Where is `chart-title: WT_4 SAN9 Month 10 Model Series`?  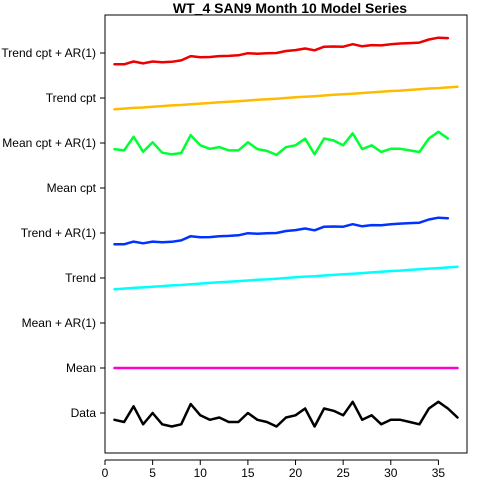
chart-title: WT_4 SAN9 Month 10 Model Series is located at coordinates (290, 8).